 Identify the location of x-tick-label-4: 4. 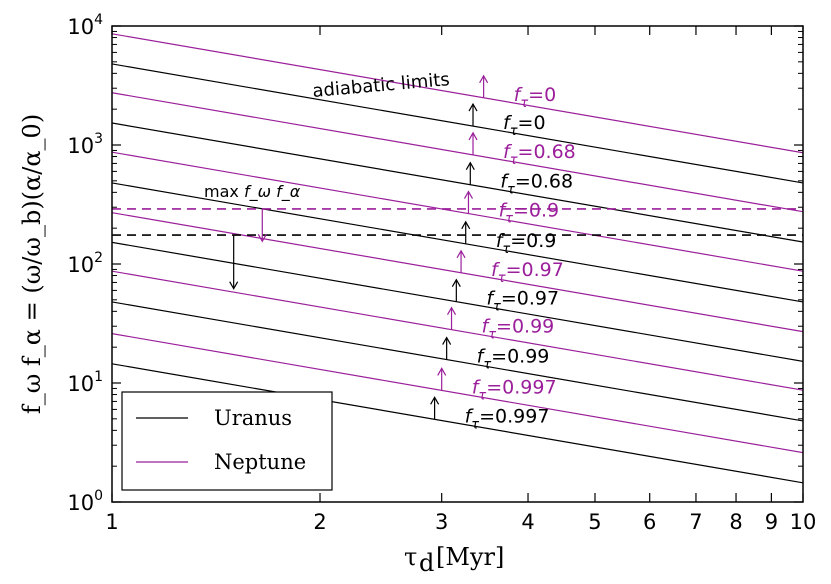
(527, 522).